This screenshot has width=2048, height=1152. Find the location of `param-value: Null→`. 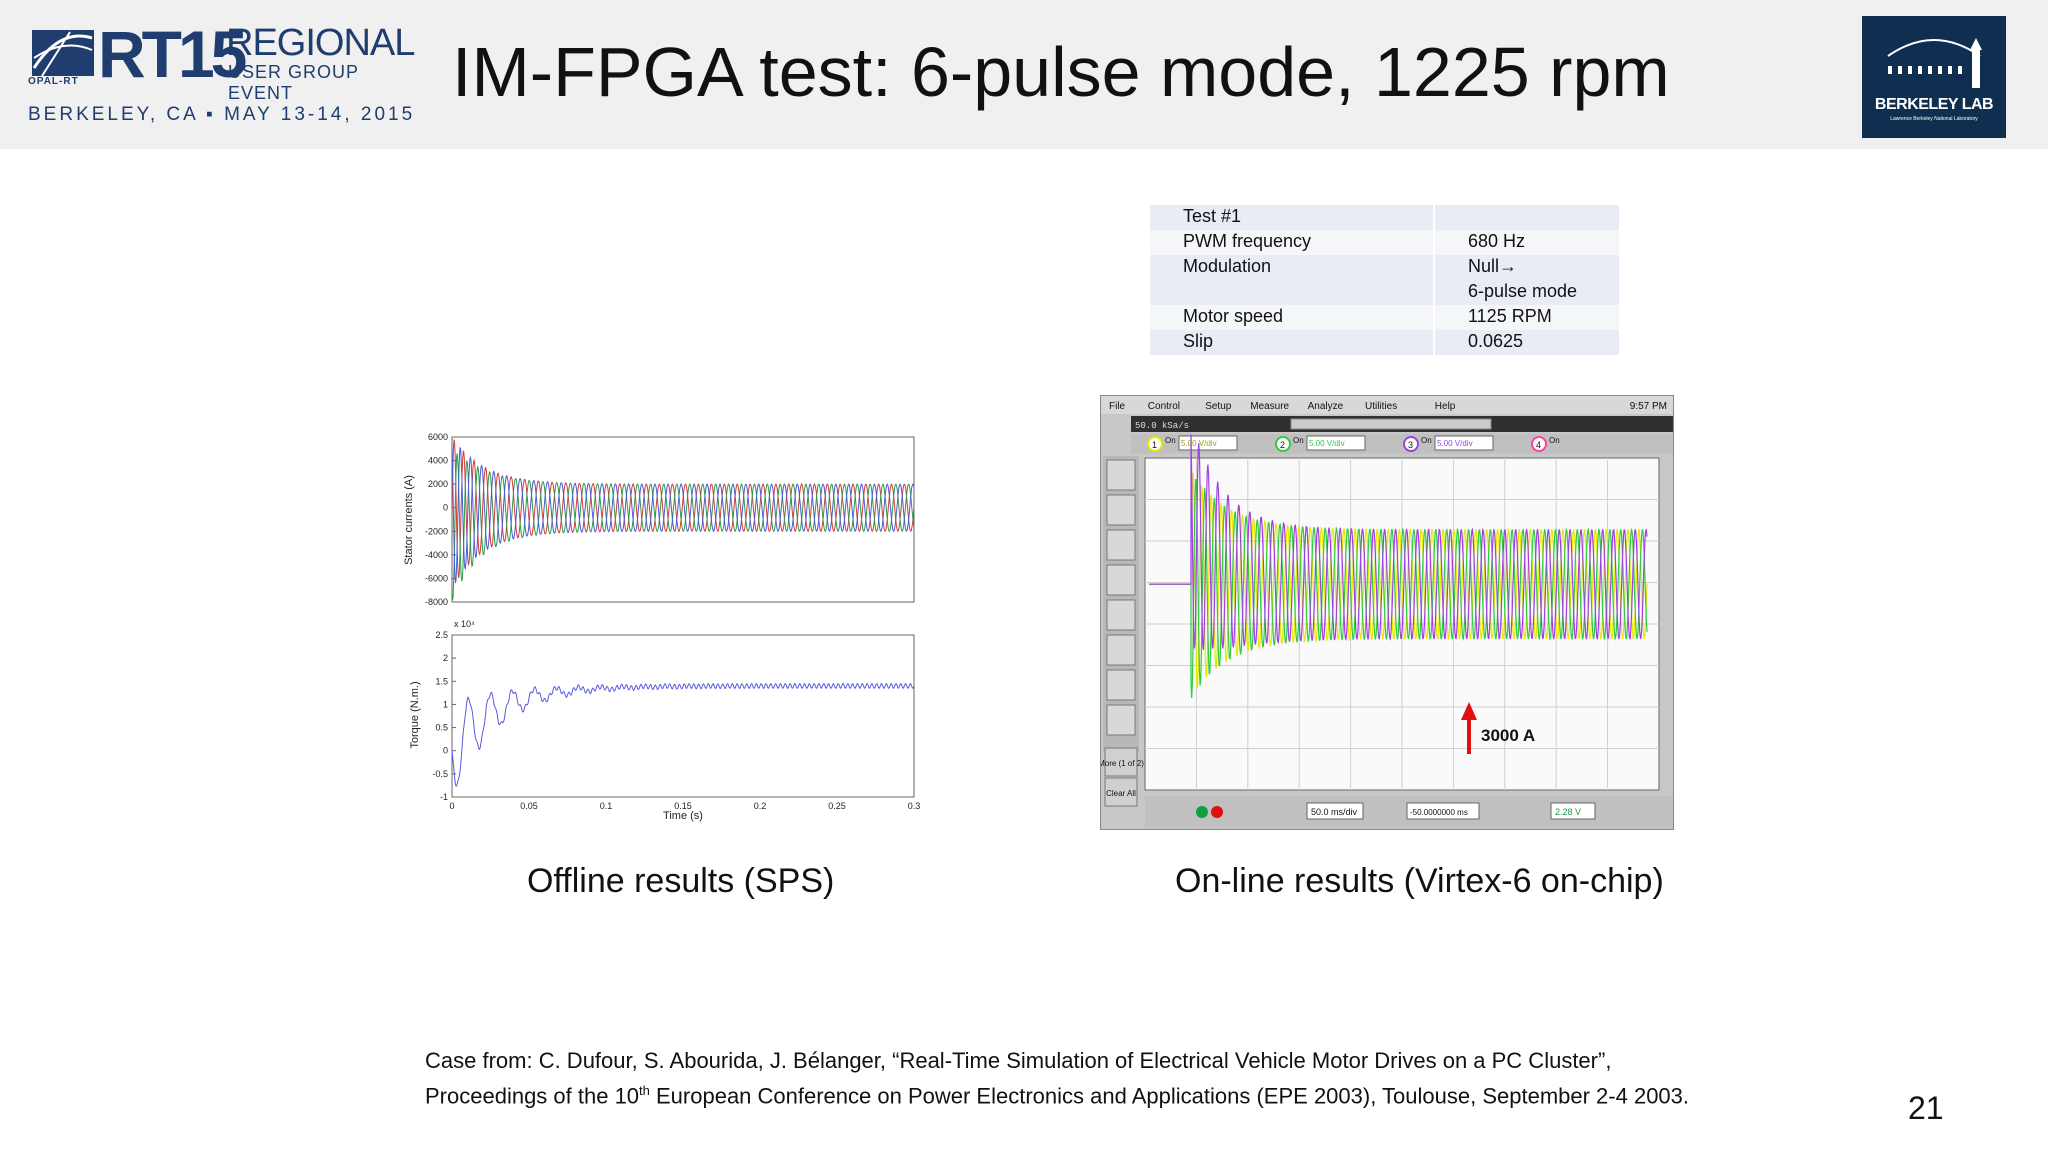

param-value: Null→ is located at coordinates (1526, 267).